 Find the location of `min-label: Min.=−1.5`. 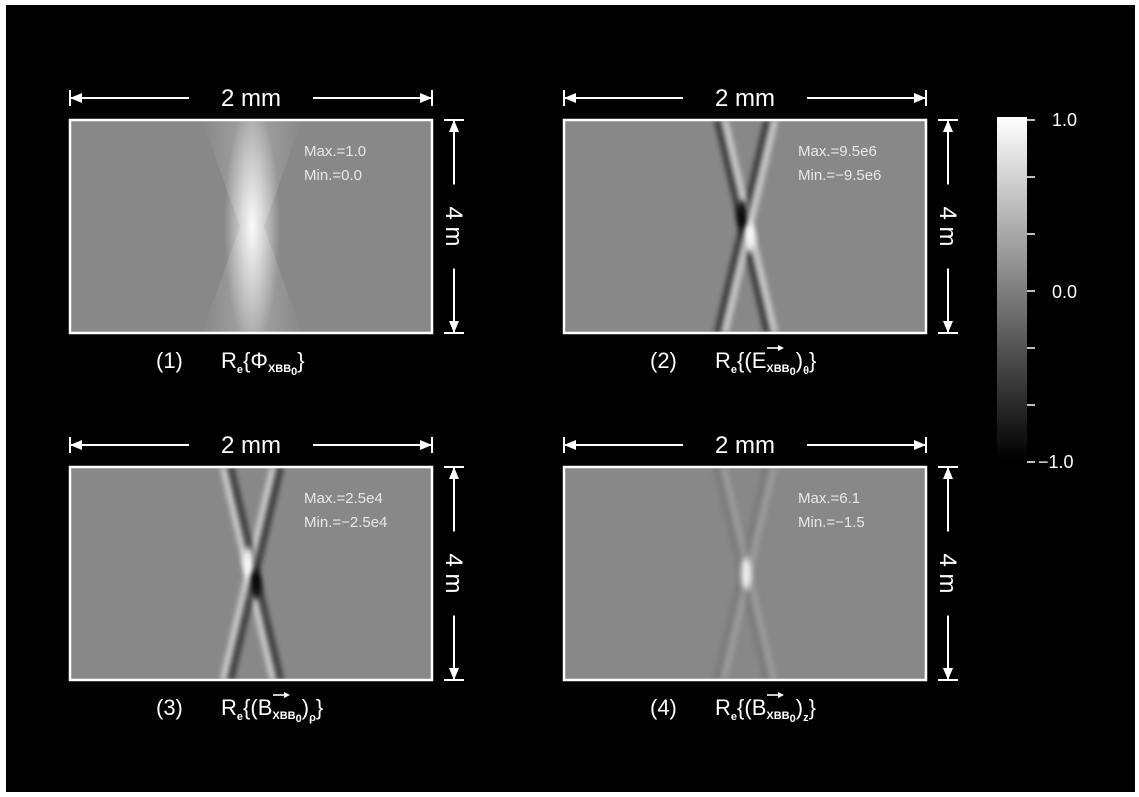

min-label: Min.=−1.5 is located at coordinates (831, 522).